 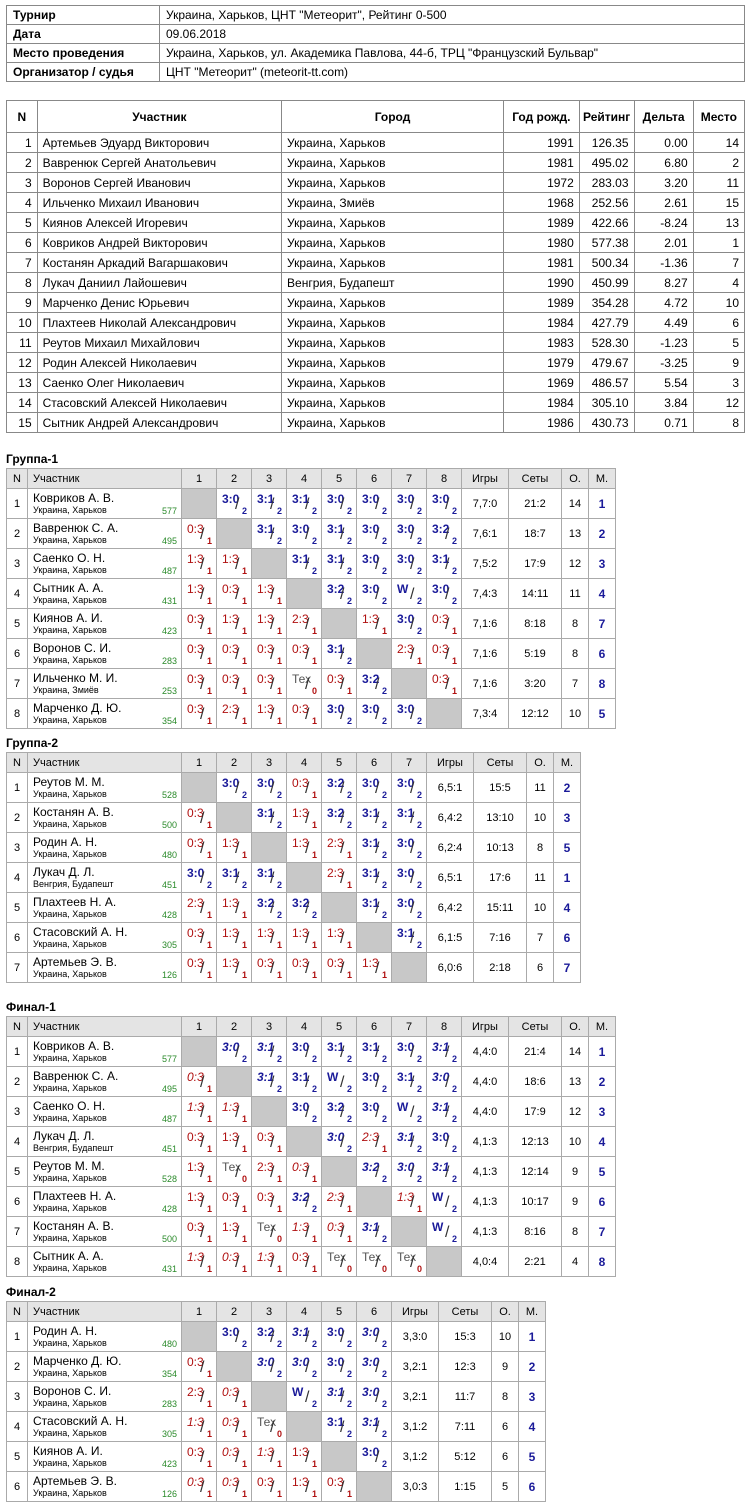 What do you see at coordinates (69, 1105) in the screenshot?
I see `player-name: Саенко О. Н.` at bounding box center [69, 1105].